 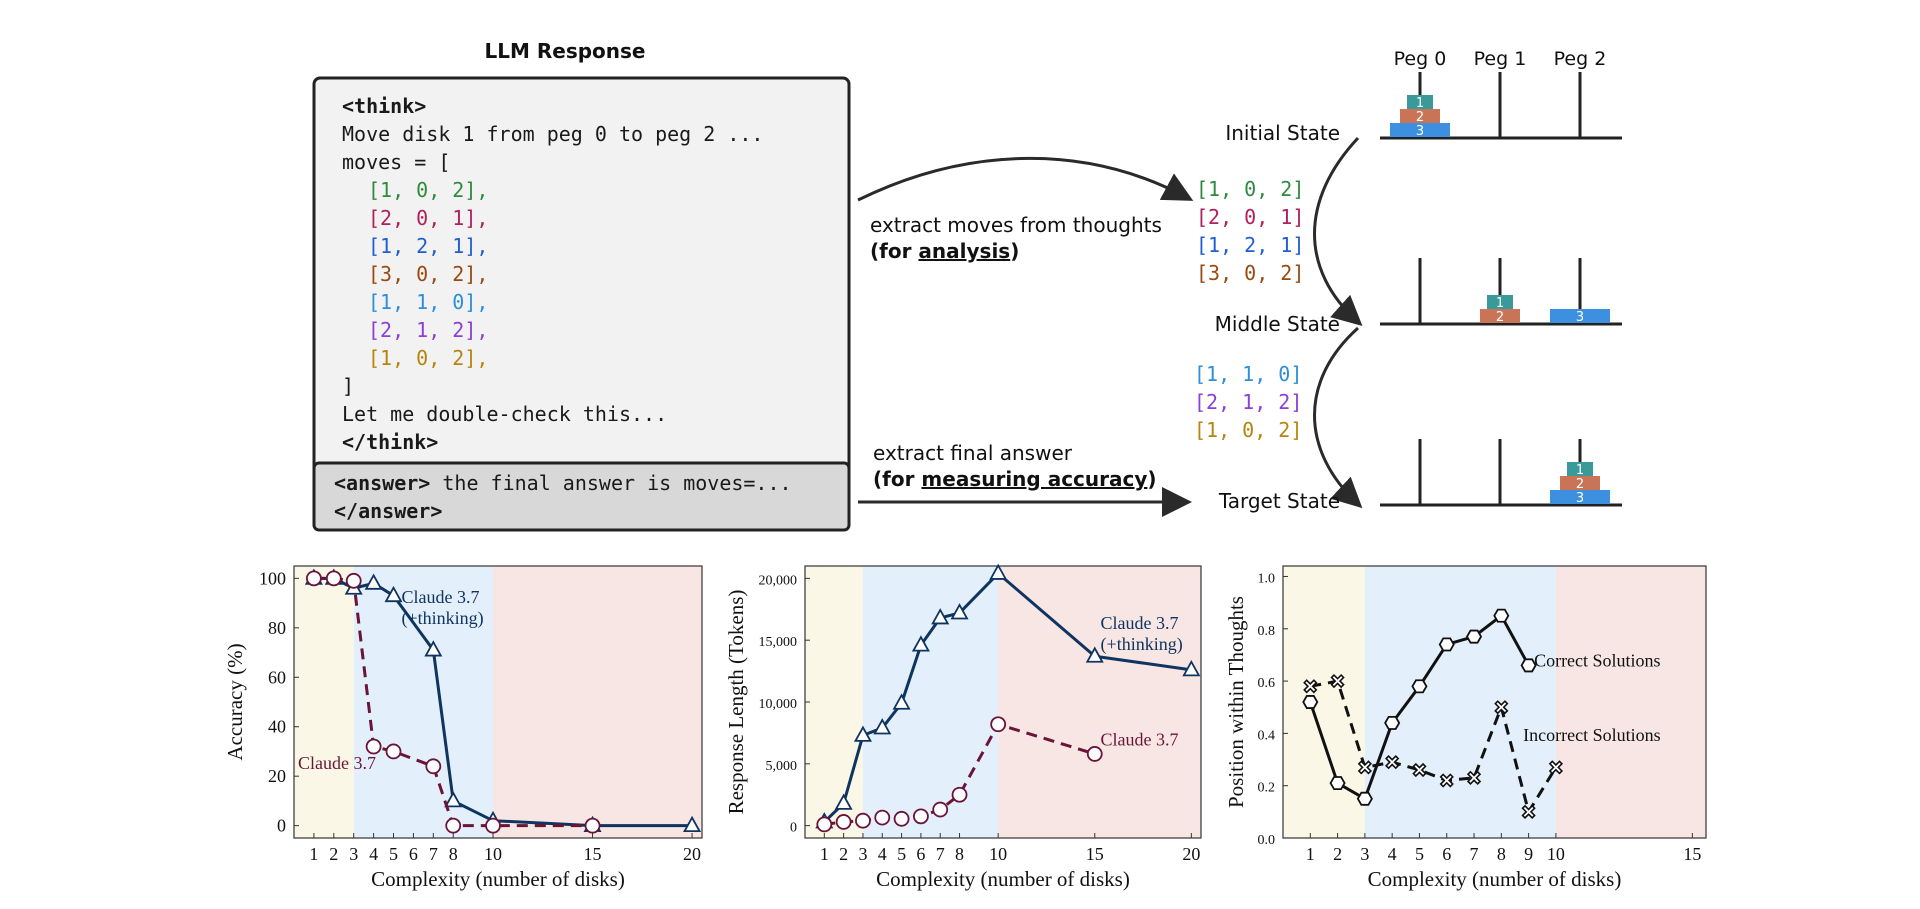 I want to click on extract-final-purpose: (for measuring accuracy), so click(x=1015, y=479).